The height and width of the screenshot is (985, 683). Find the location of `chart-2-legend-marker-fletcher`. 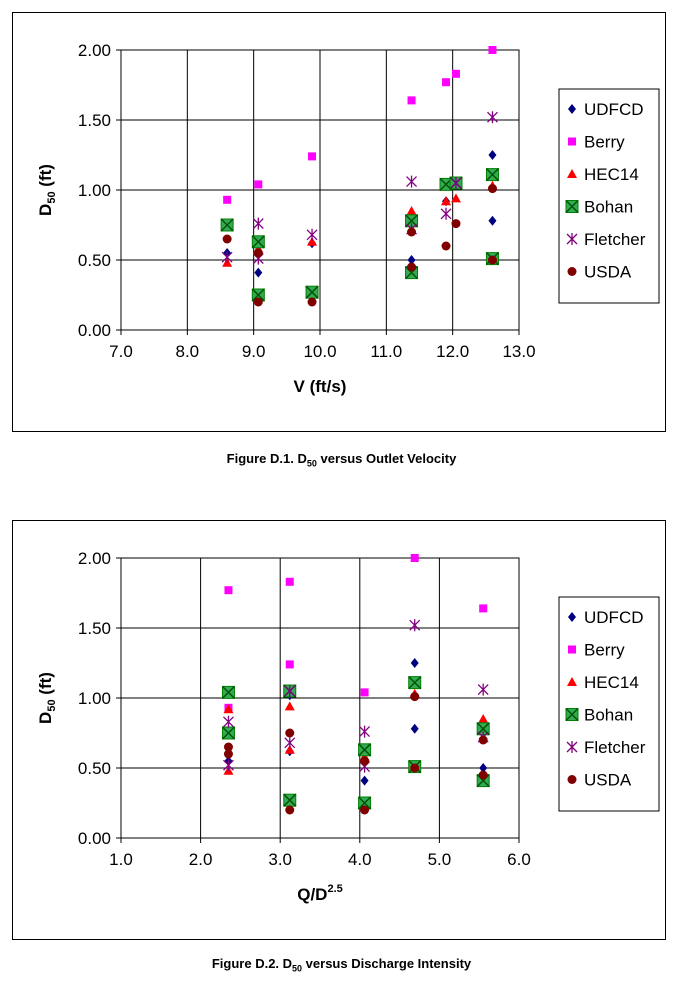

chart-2-legend-marker-fletcher is located at coordinates (572, 747).